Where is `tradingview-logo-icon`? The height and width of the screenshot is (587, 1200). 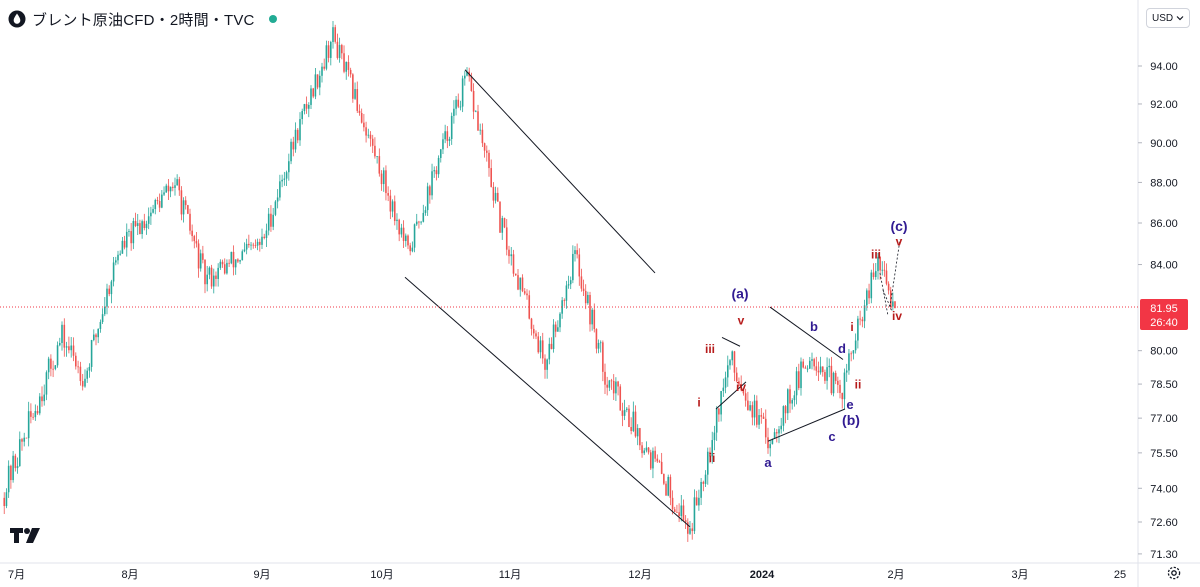
tradingview-logo-icon is located at coordinates (25, 535).